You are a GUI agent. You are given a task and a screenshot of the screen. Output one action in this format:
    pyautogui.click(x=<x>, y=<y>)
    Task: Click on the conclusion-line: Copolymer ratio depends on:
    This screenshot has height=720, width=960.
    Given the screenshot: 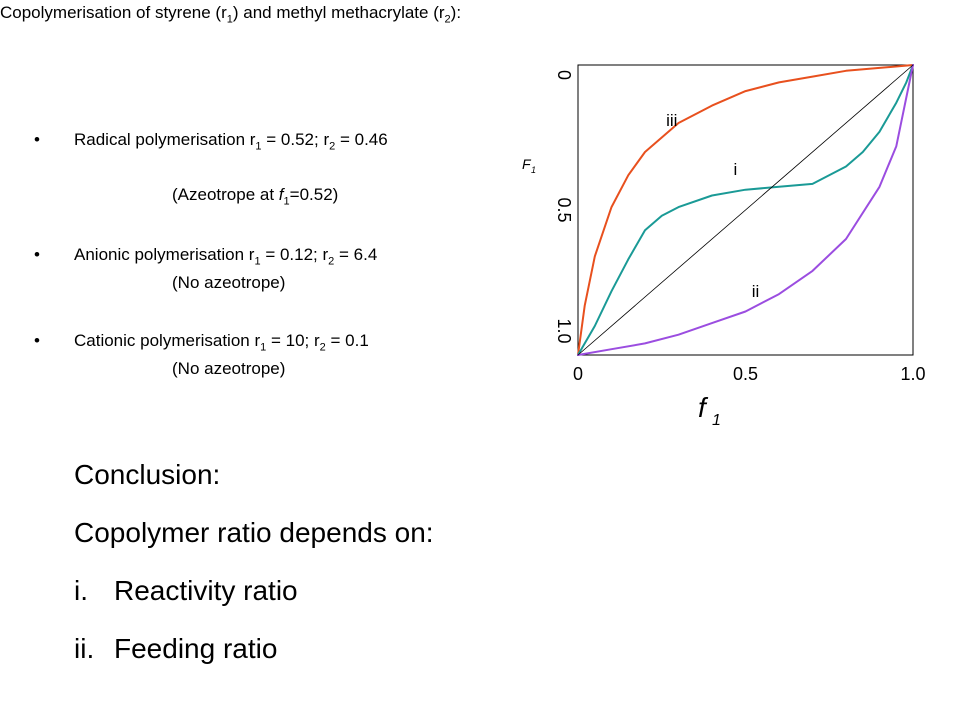 What is the action you would take?
    pyautogui.click(x=254, y=532)
    